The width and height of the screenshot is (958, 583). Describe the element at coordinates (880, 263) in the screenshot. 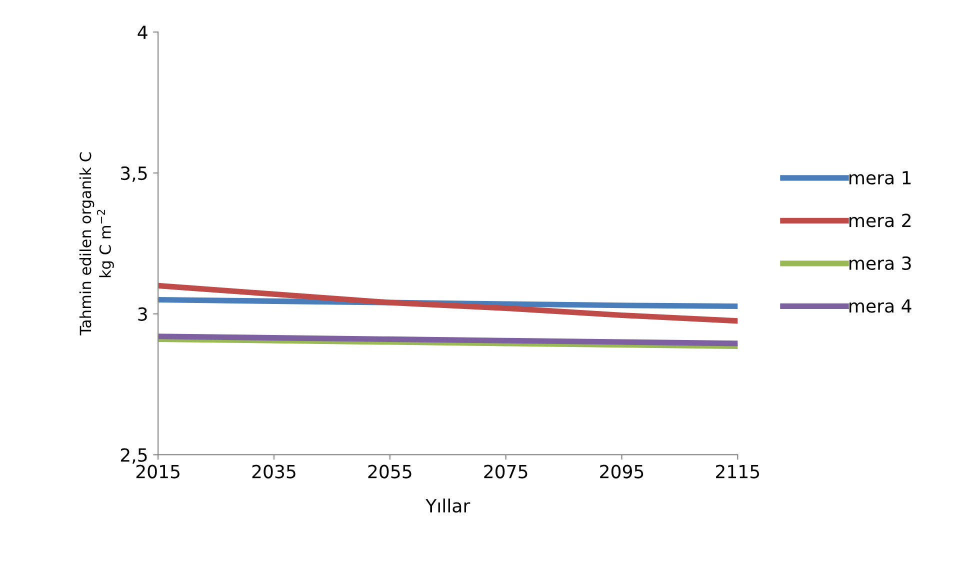

I see `legend-label: mera 3` at that location.